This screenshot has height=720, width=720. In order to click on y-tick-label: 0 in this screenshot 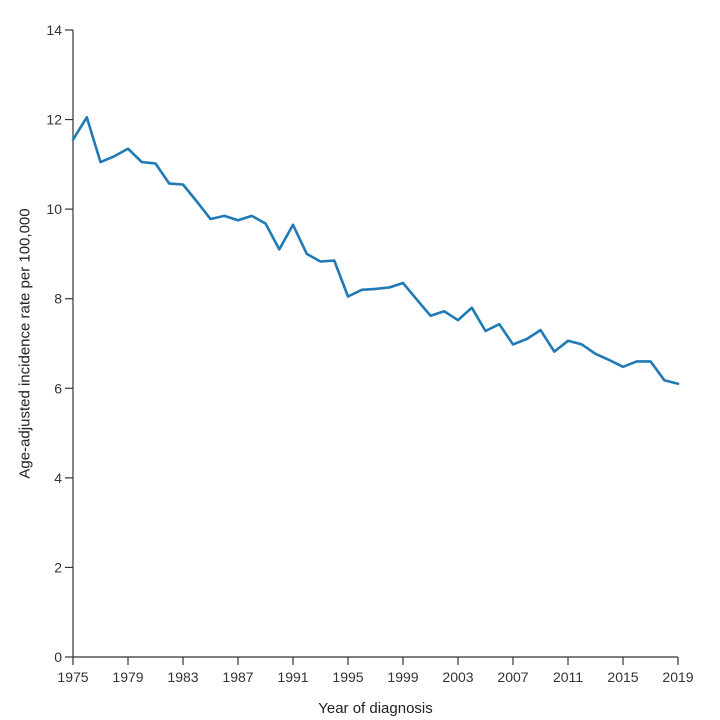, I will do `click(58, 657)`.